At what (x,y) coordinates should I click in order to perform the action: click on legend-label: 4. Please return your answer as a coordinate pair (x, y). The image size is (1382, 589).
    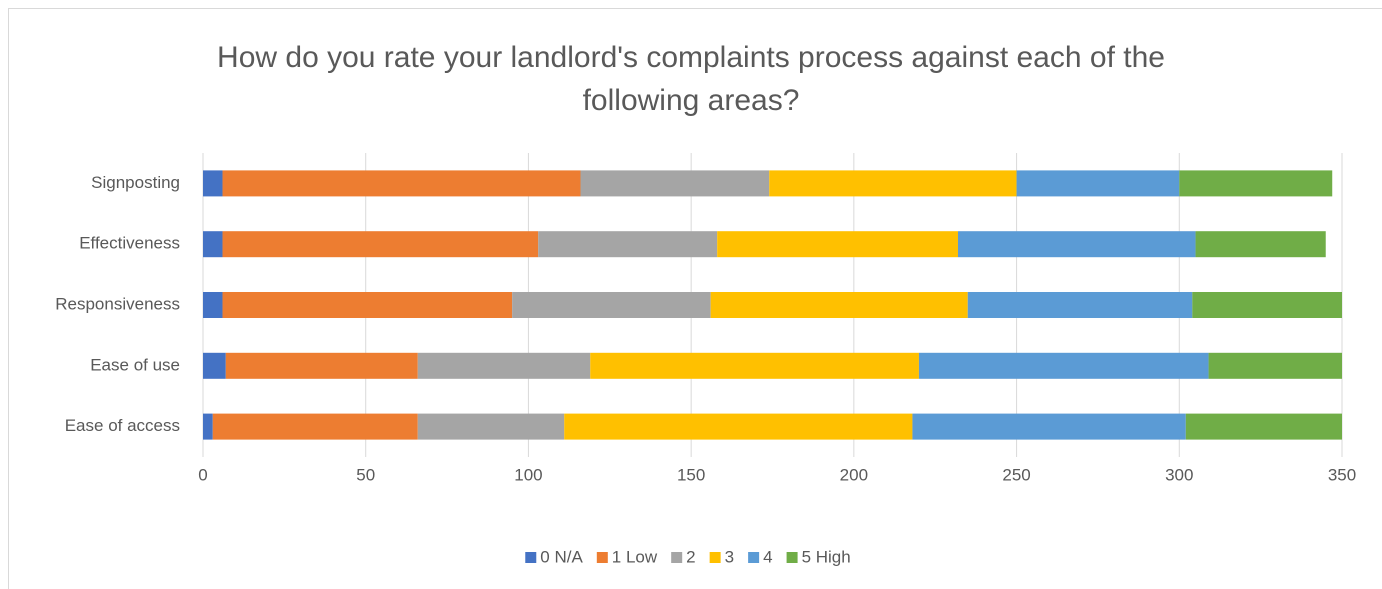
    Looking at the image, I should click on (767, 556).